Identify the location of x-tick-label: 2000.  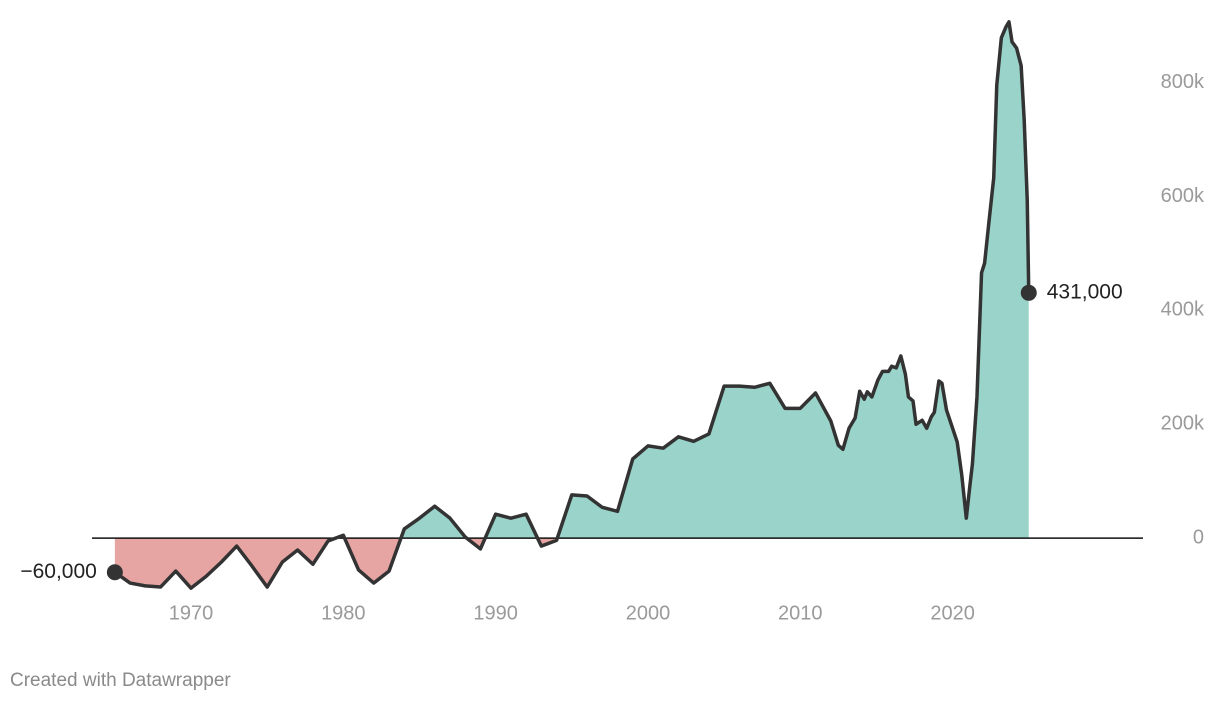
(648, 613).